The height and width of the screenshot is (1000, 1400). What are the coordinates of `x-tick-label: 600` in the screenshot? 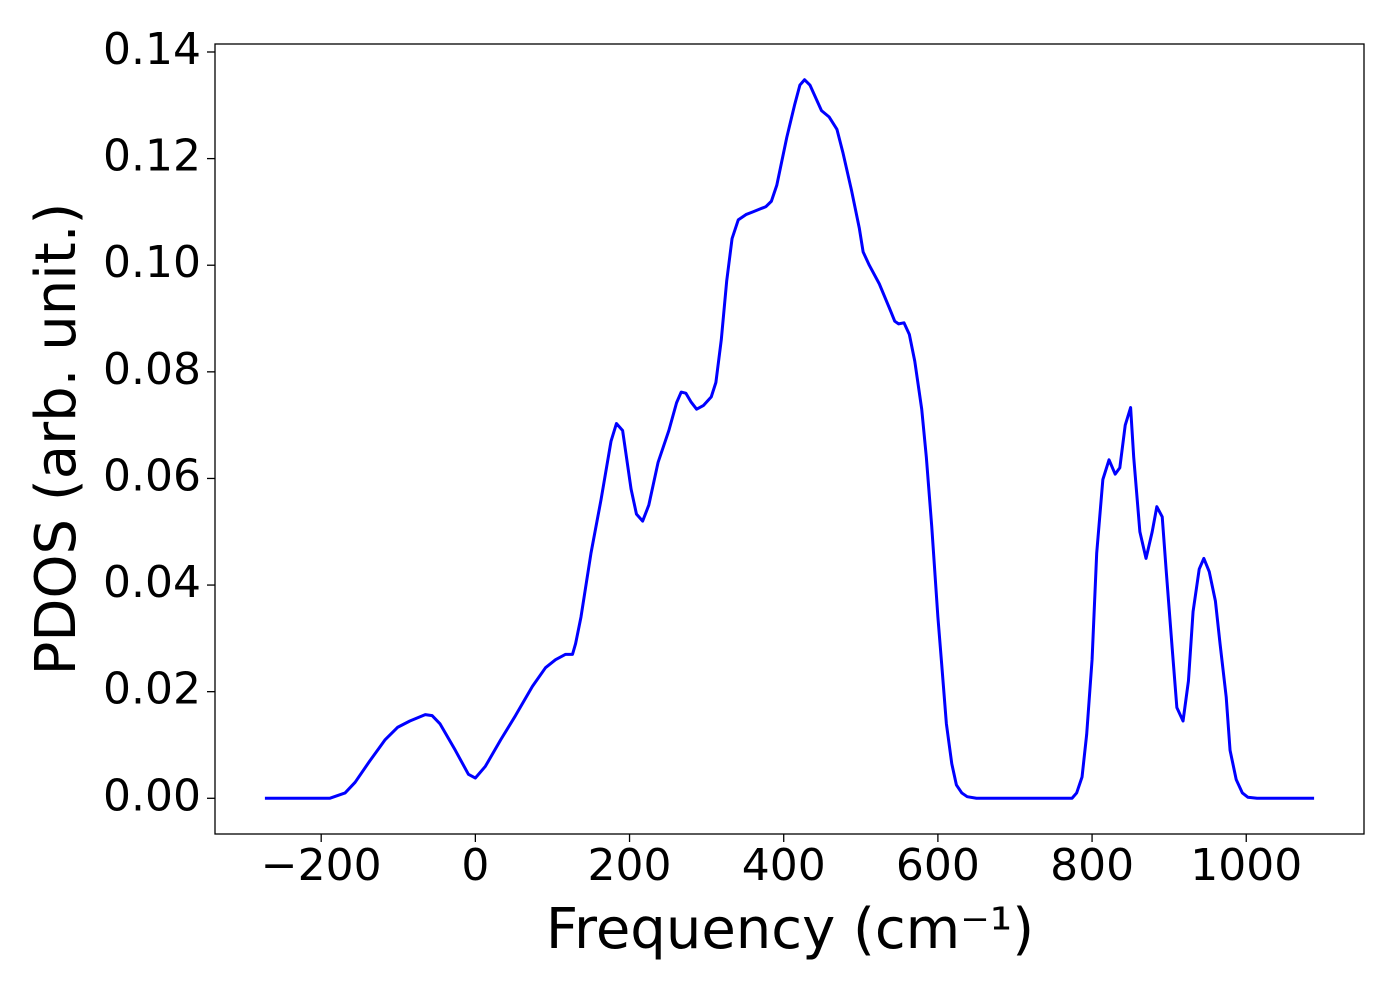 It's located at (938, 865).